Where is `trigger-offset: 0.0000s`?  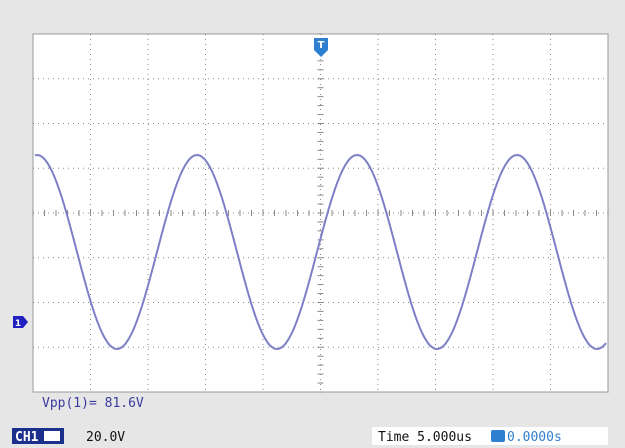 trigger-offset: 0.0000s is located at coordinates (534, 437).